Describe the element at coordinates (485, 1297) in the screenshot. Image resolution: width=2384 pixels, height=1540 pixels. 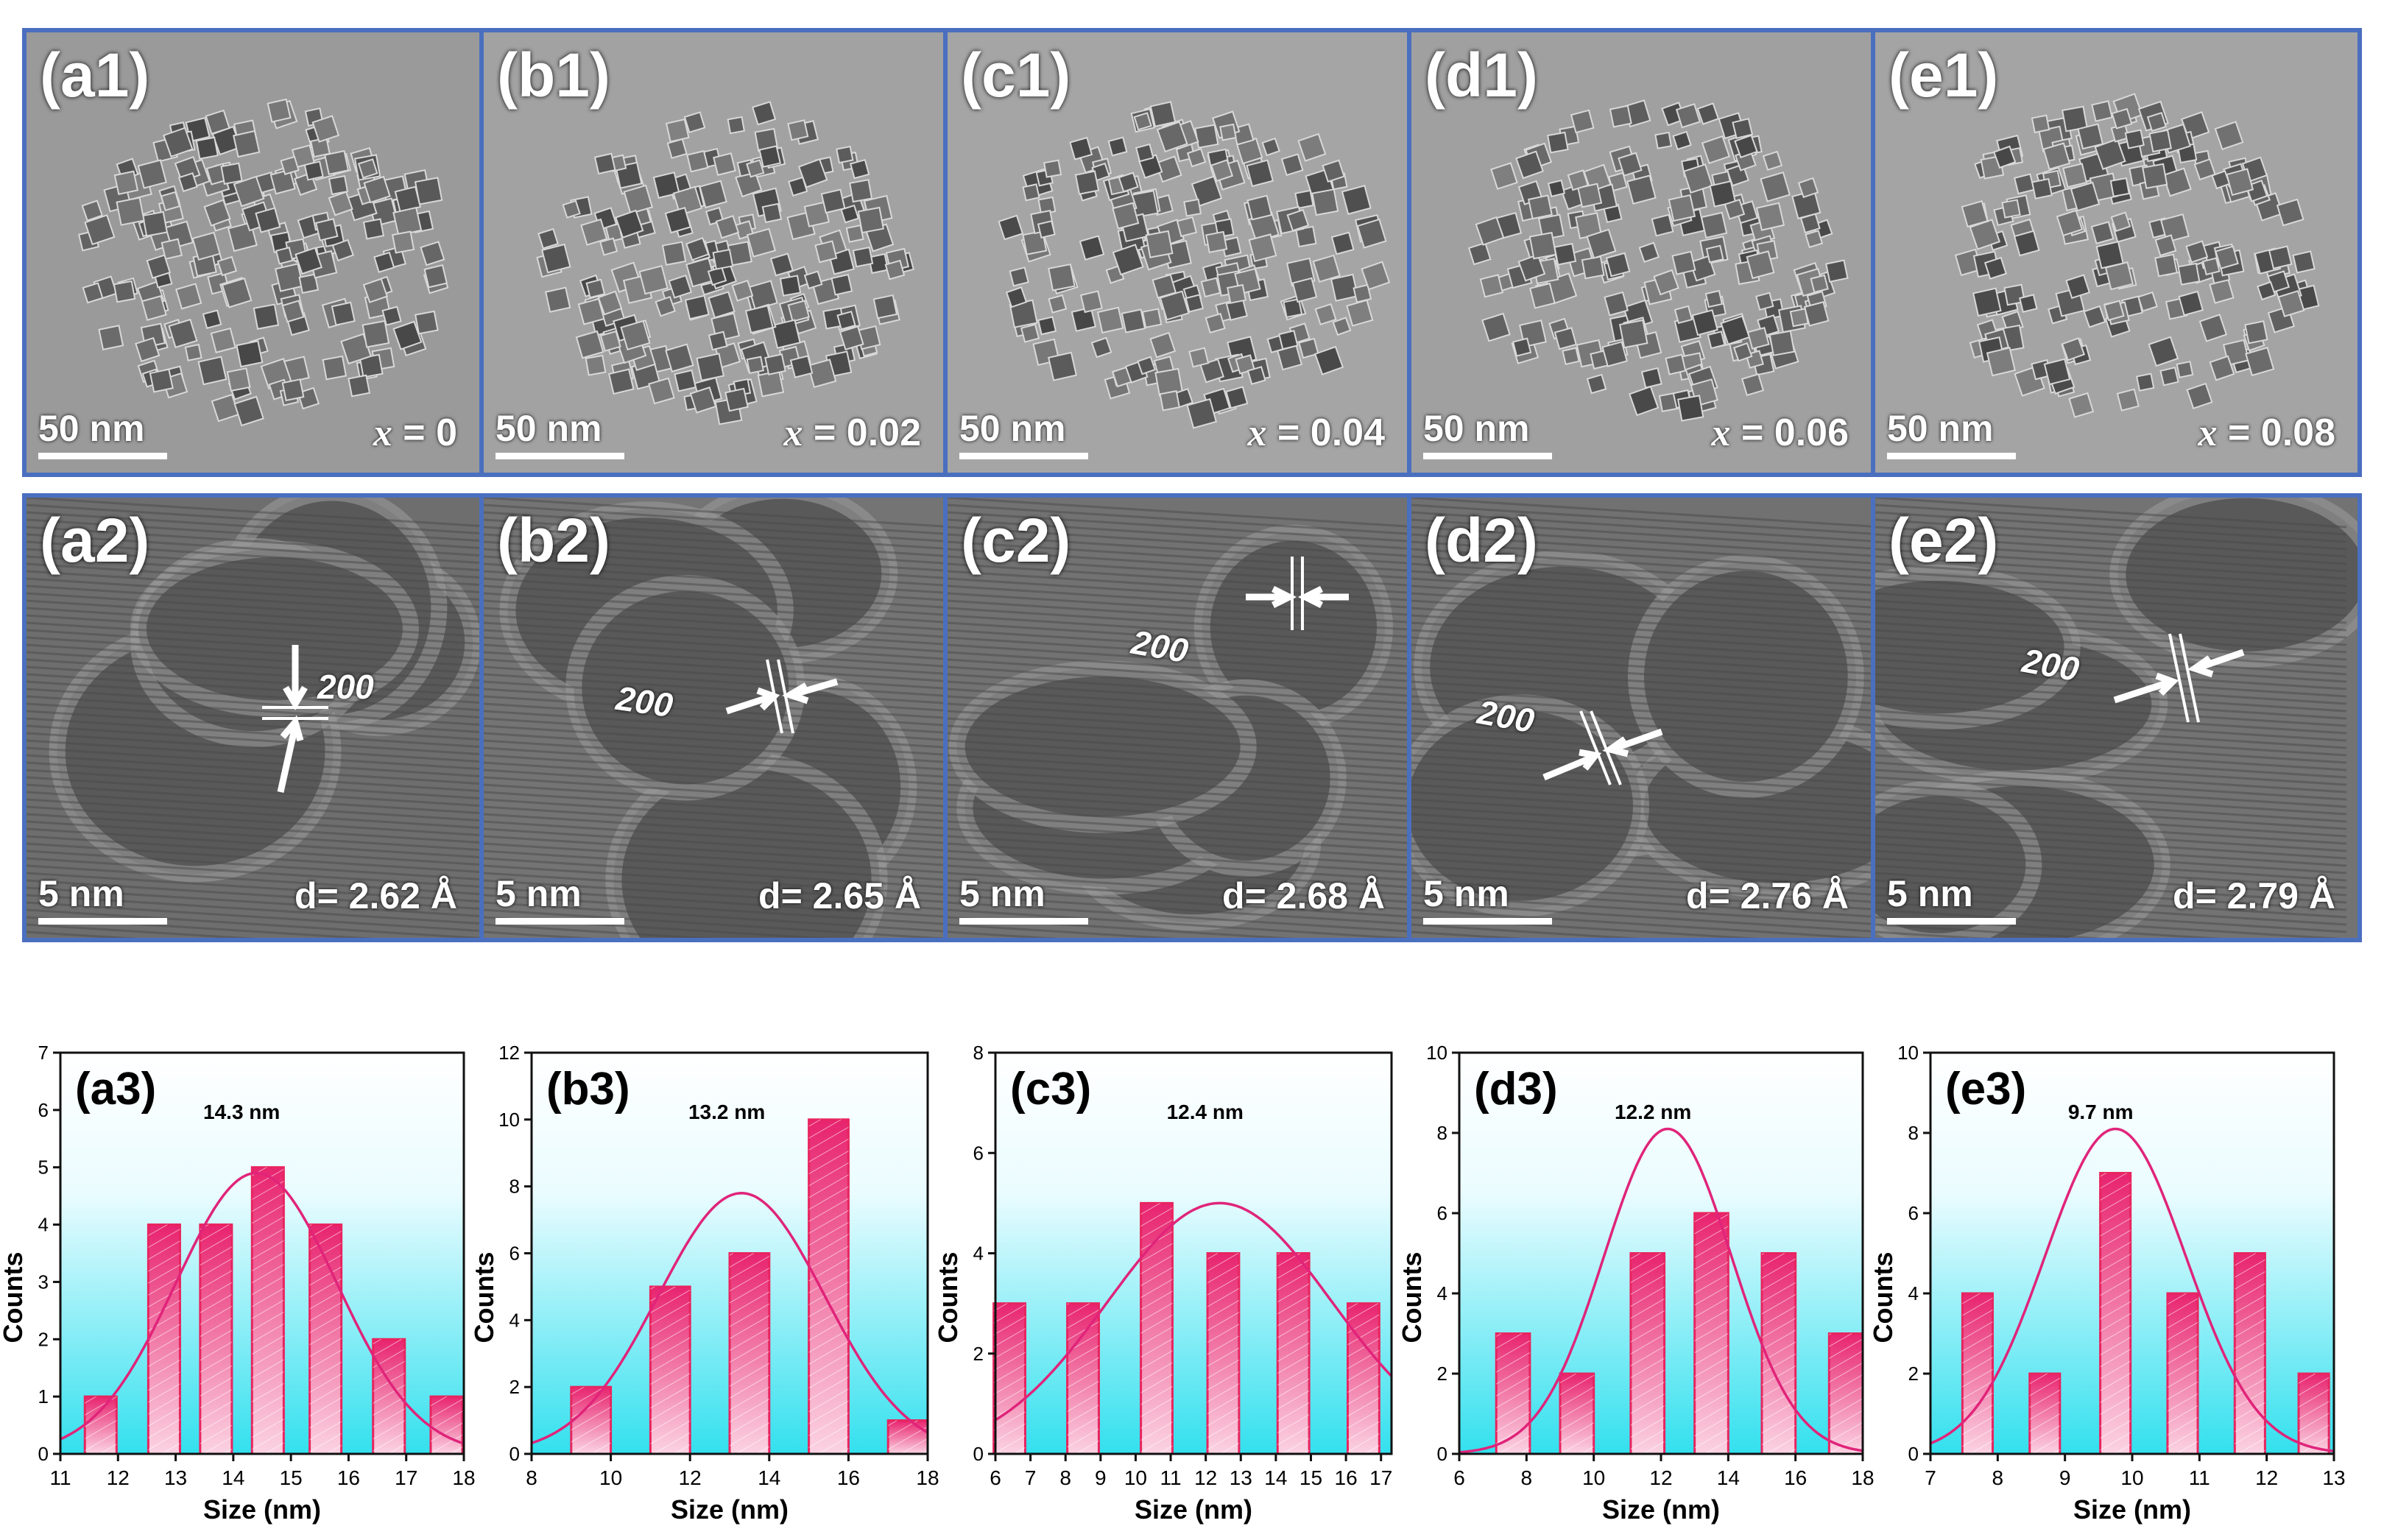
I see `y-axis-label: Counts` at that location.